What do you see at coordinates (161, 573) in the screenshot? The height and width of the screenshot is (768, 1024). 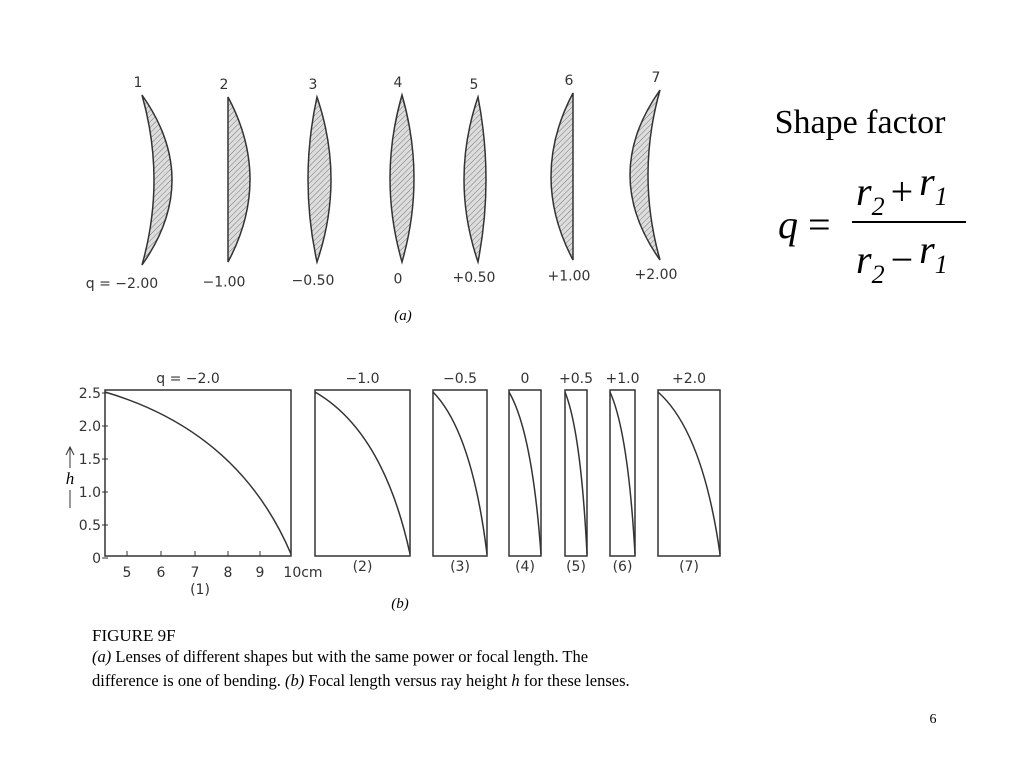 I see `x-tick-label: 6` at bounding box center [161, 573].